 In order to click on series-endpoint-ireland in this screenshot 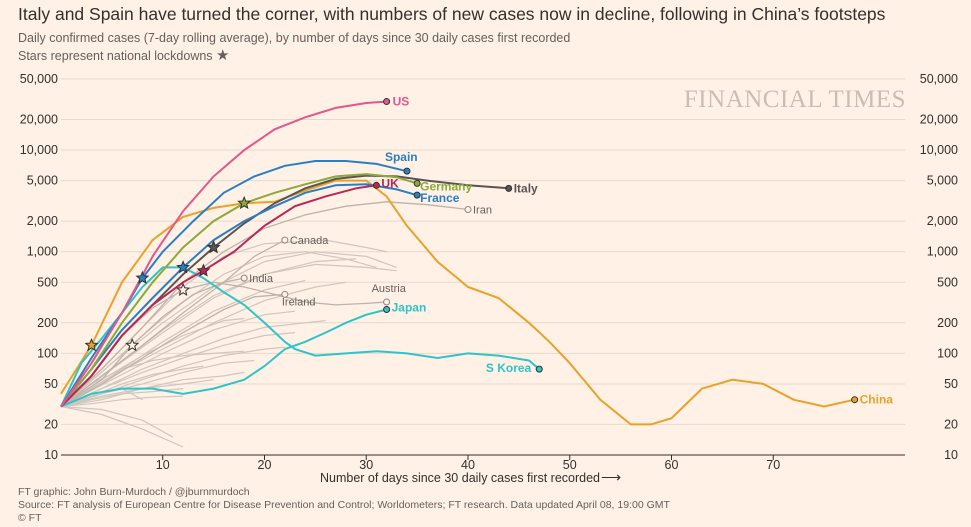, I will do `click(285, 294)`.